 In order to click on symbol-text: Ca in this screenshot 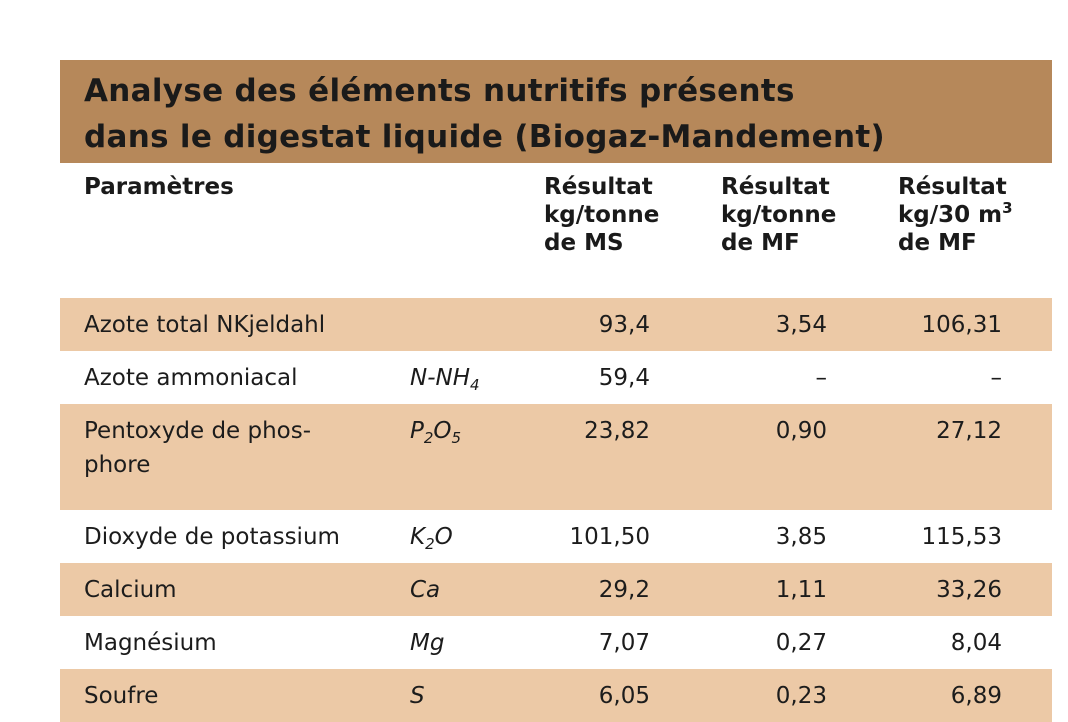, I will do `click(425, 590)`.